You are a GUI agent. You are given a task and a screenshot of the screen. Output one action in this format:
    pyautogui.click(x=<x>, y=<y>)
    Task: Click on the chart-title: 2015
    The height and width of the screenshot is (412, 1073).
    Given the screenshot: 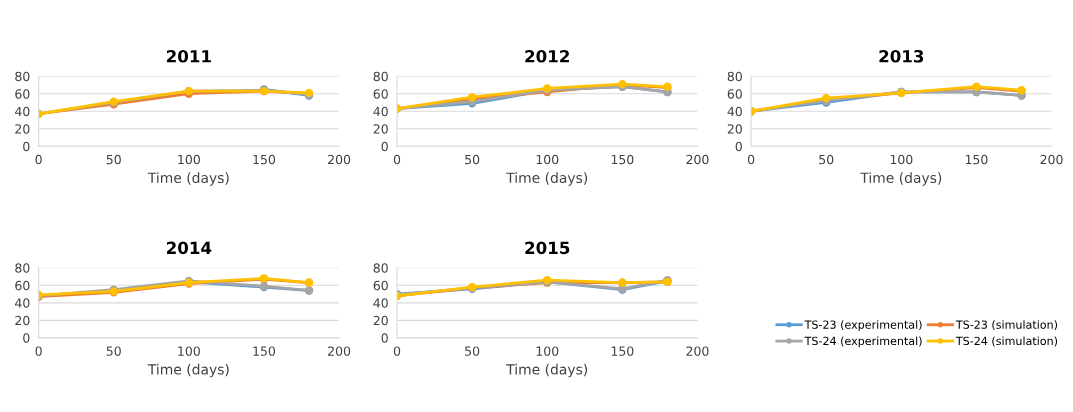 What is the action you would take?
    pyautogui.click(x=547, y=248)
    